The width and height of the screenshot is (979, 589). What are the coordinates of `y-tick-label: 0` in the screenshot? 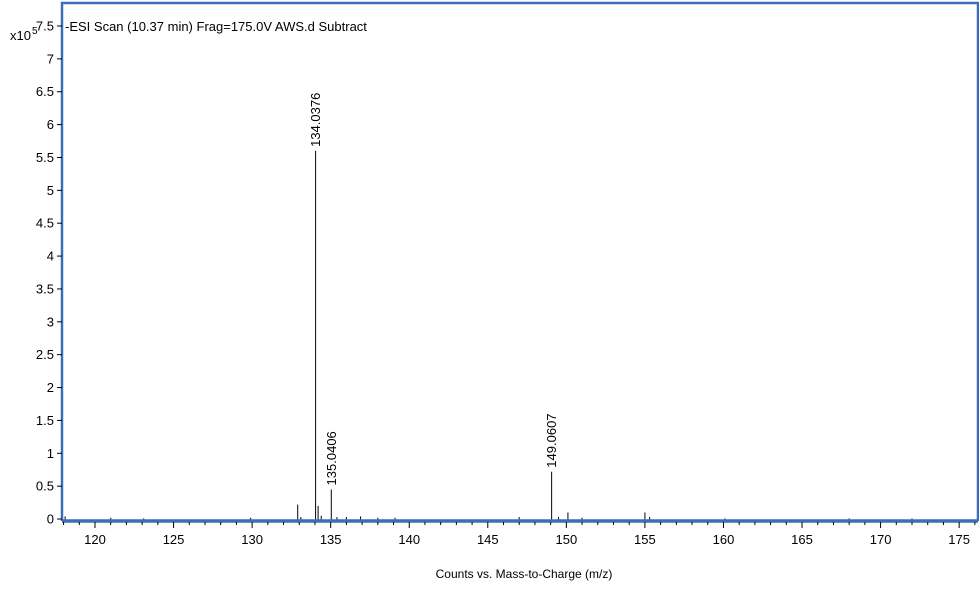 It's located at (50, 519).